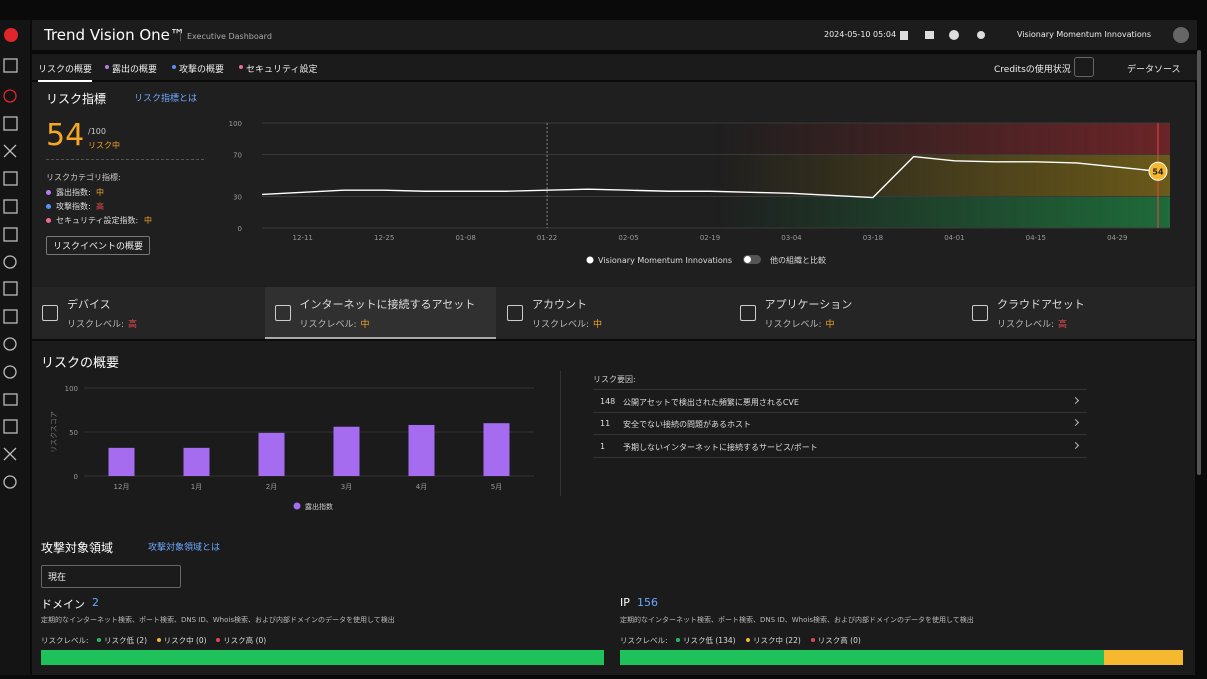  Describe the element at coordinates (237, 156) in the screenshot. I see `y-tick-label: 70` at that location.